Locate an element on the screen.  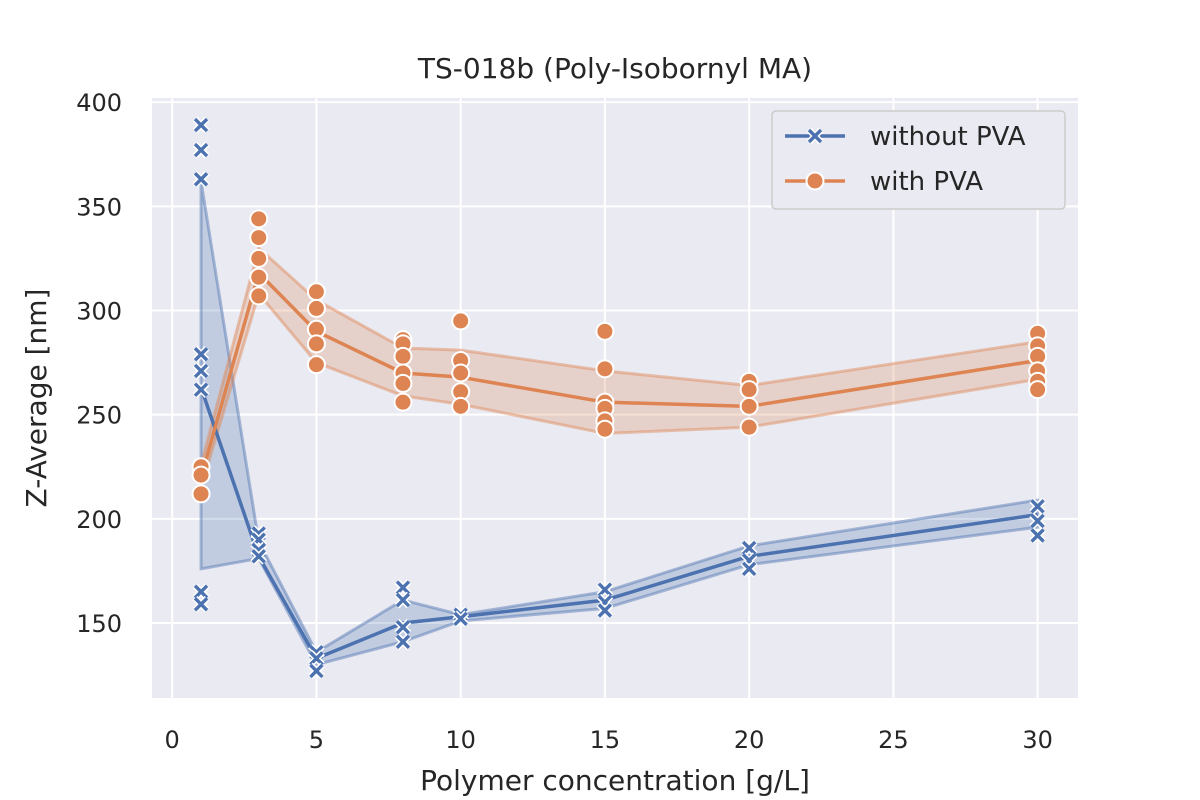
x-tick-label: 0 is located at coordinates (172, 740).